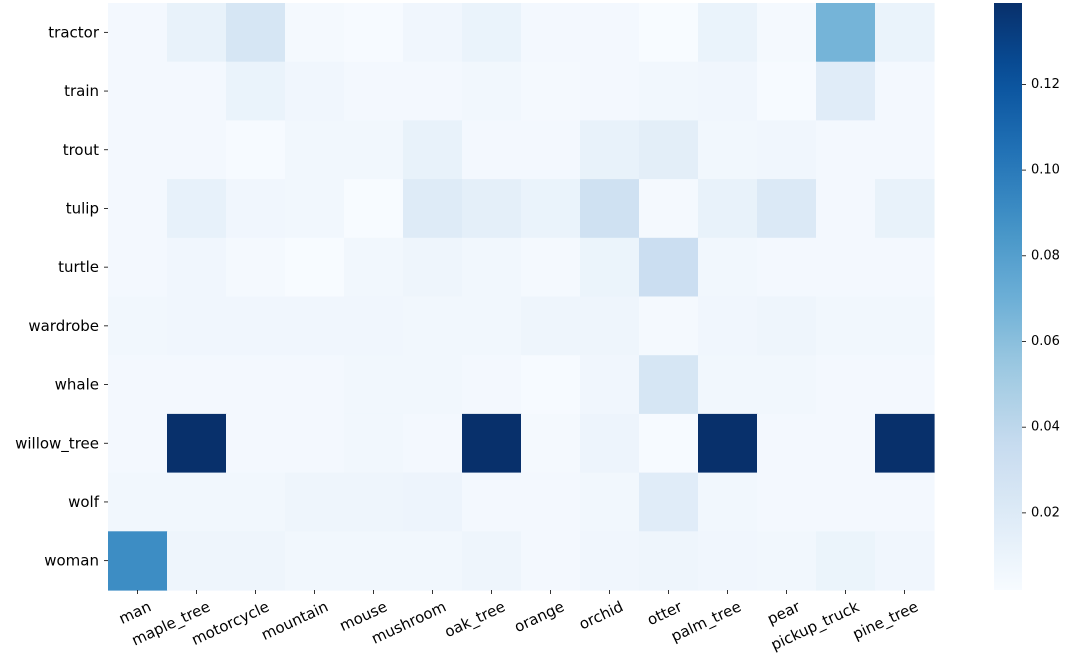 The image size is (1069, 663). Describe the element at coordinates (433, 209) in the screenshot. I see `cell-tulip-mushroom` at that location.